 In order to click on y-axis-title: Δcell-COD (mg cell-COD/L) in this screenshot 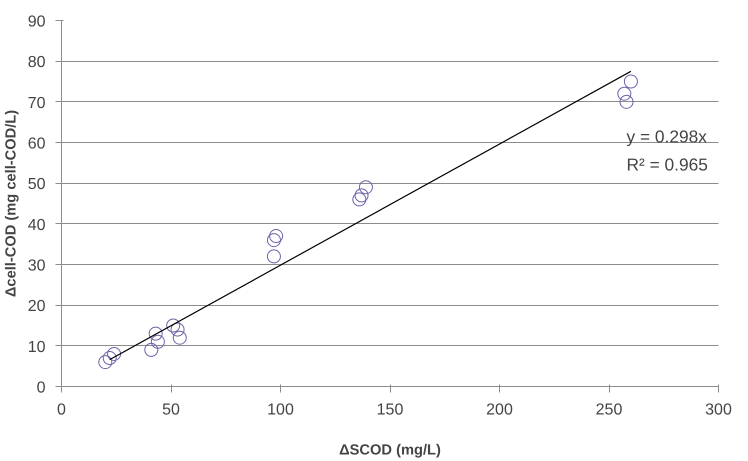, I will do `click(12, 204)`.